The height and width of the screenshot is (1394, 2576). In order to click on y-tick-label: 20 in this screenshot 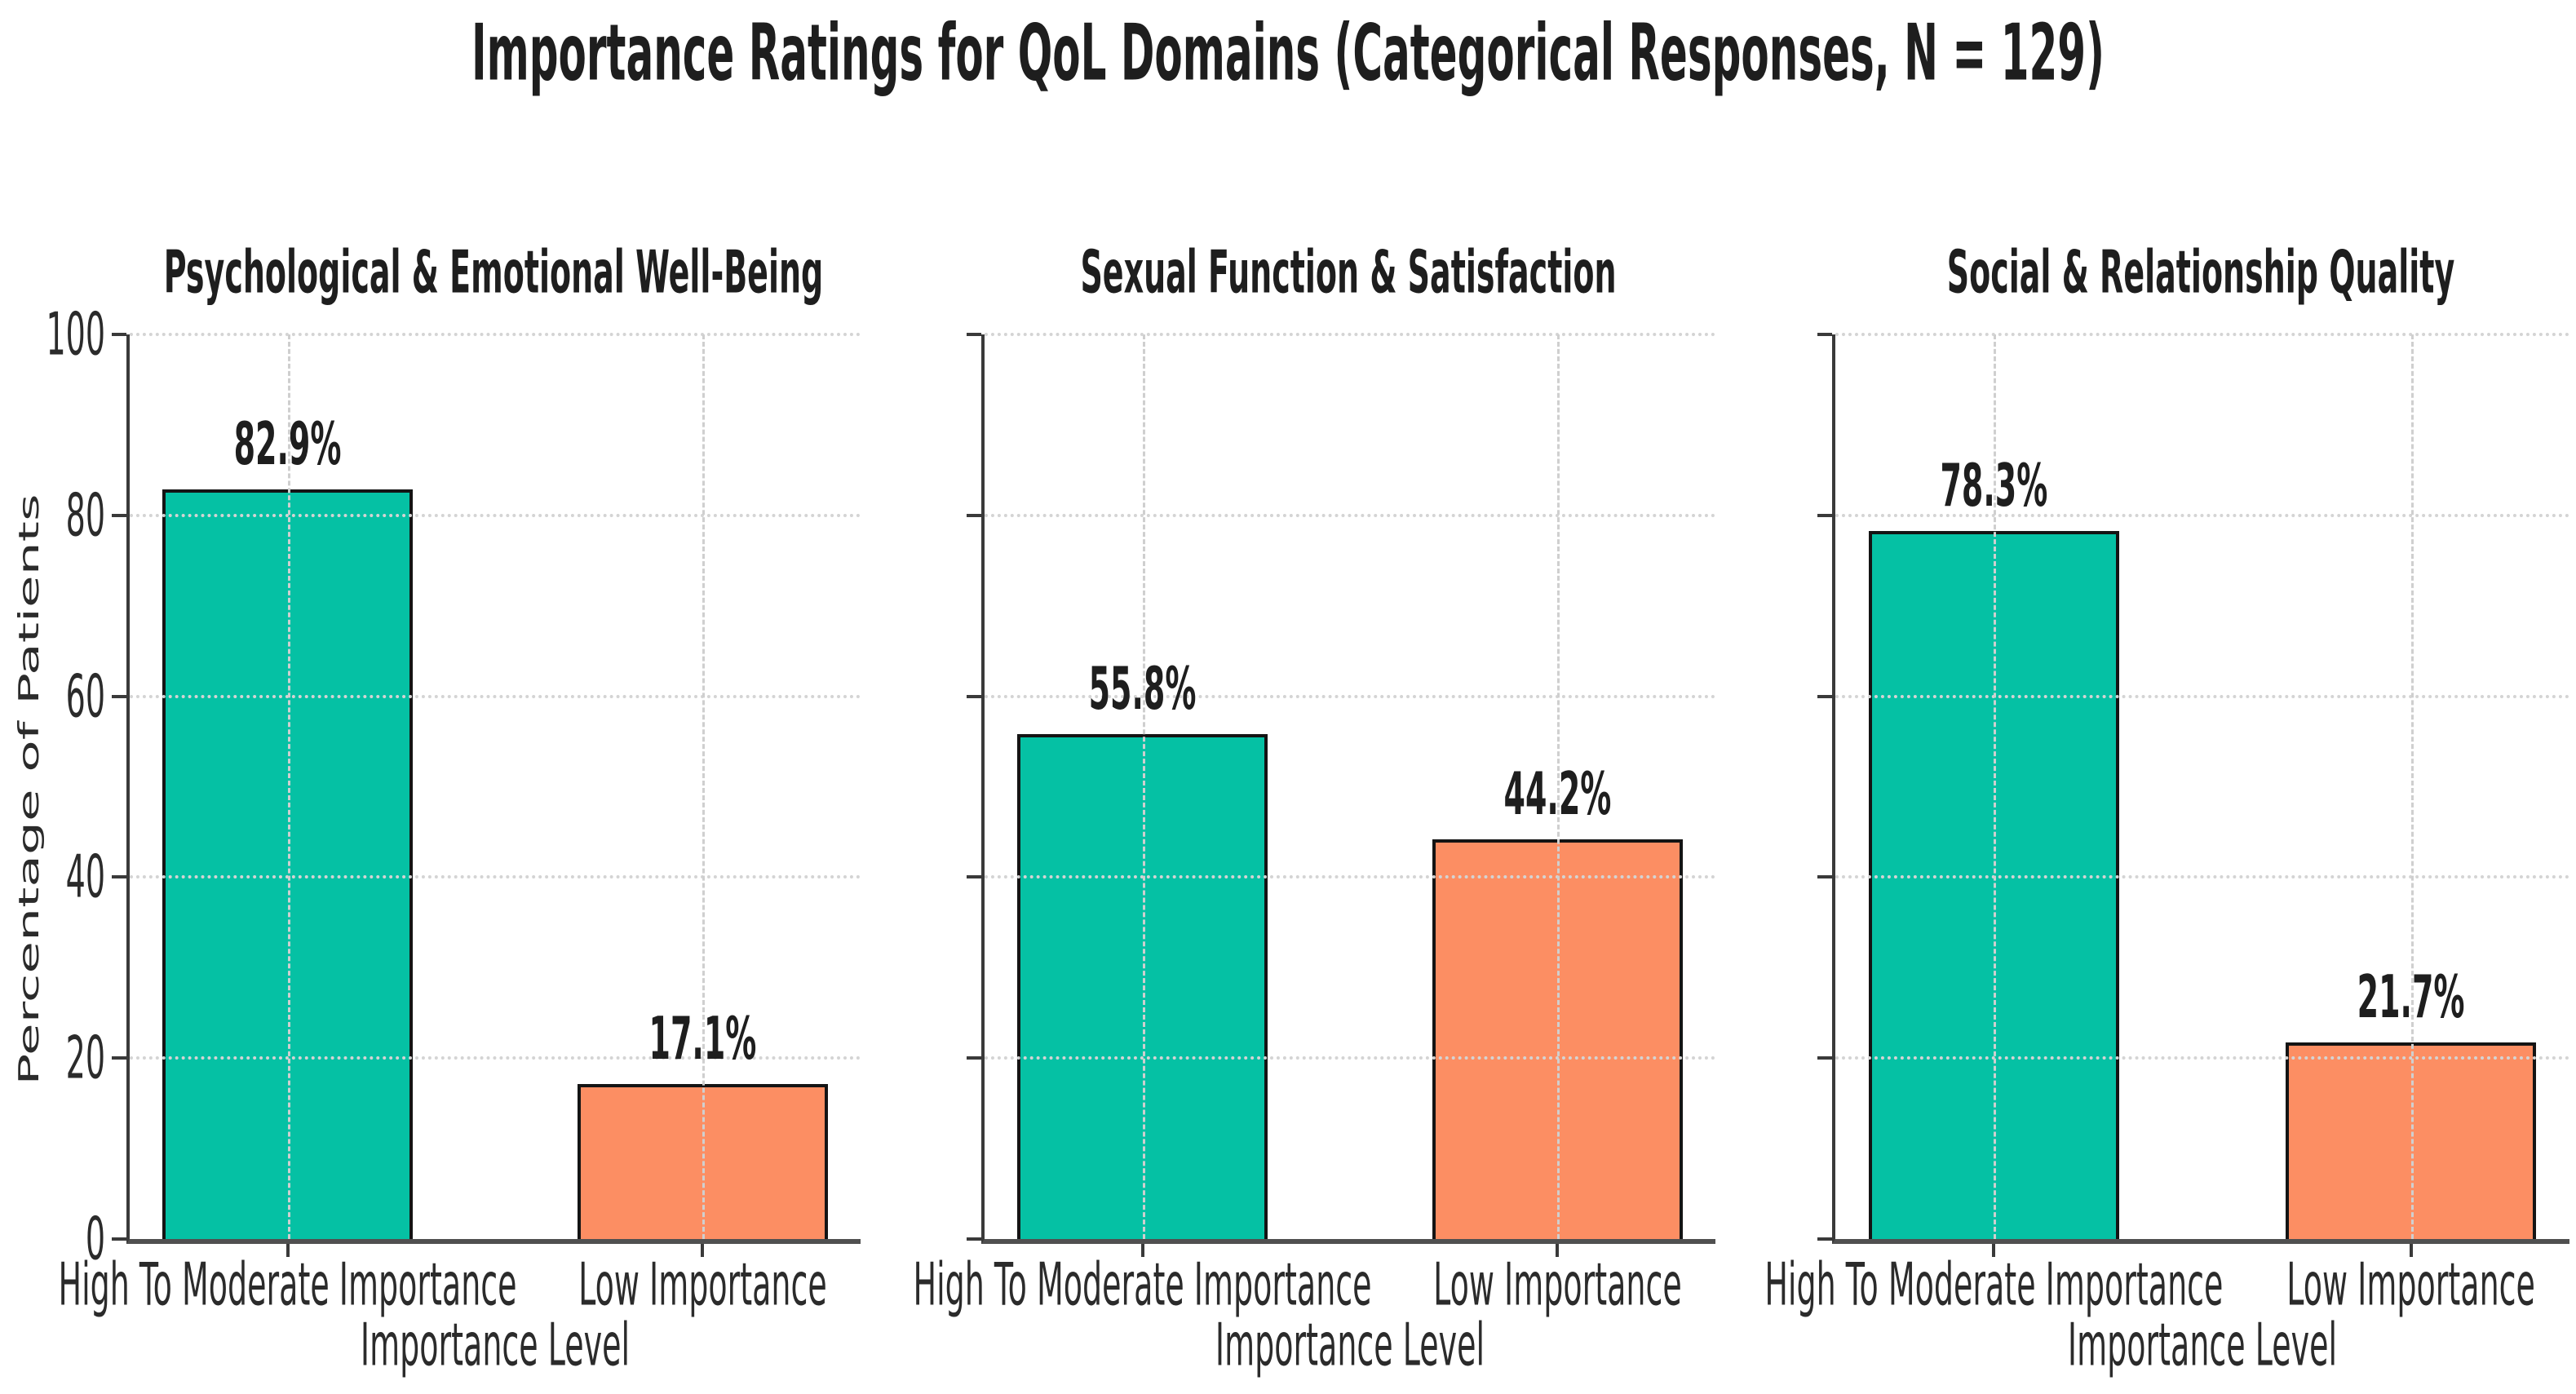, I will do `click(85, 1058)`.